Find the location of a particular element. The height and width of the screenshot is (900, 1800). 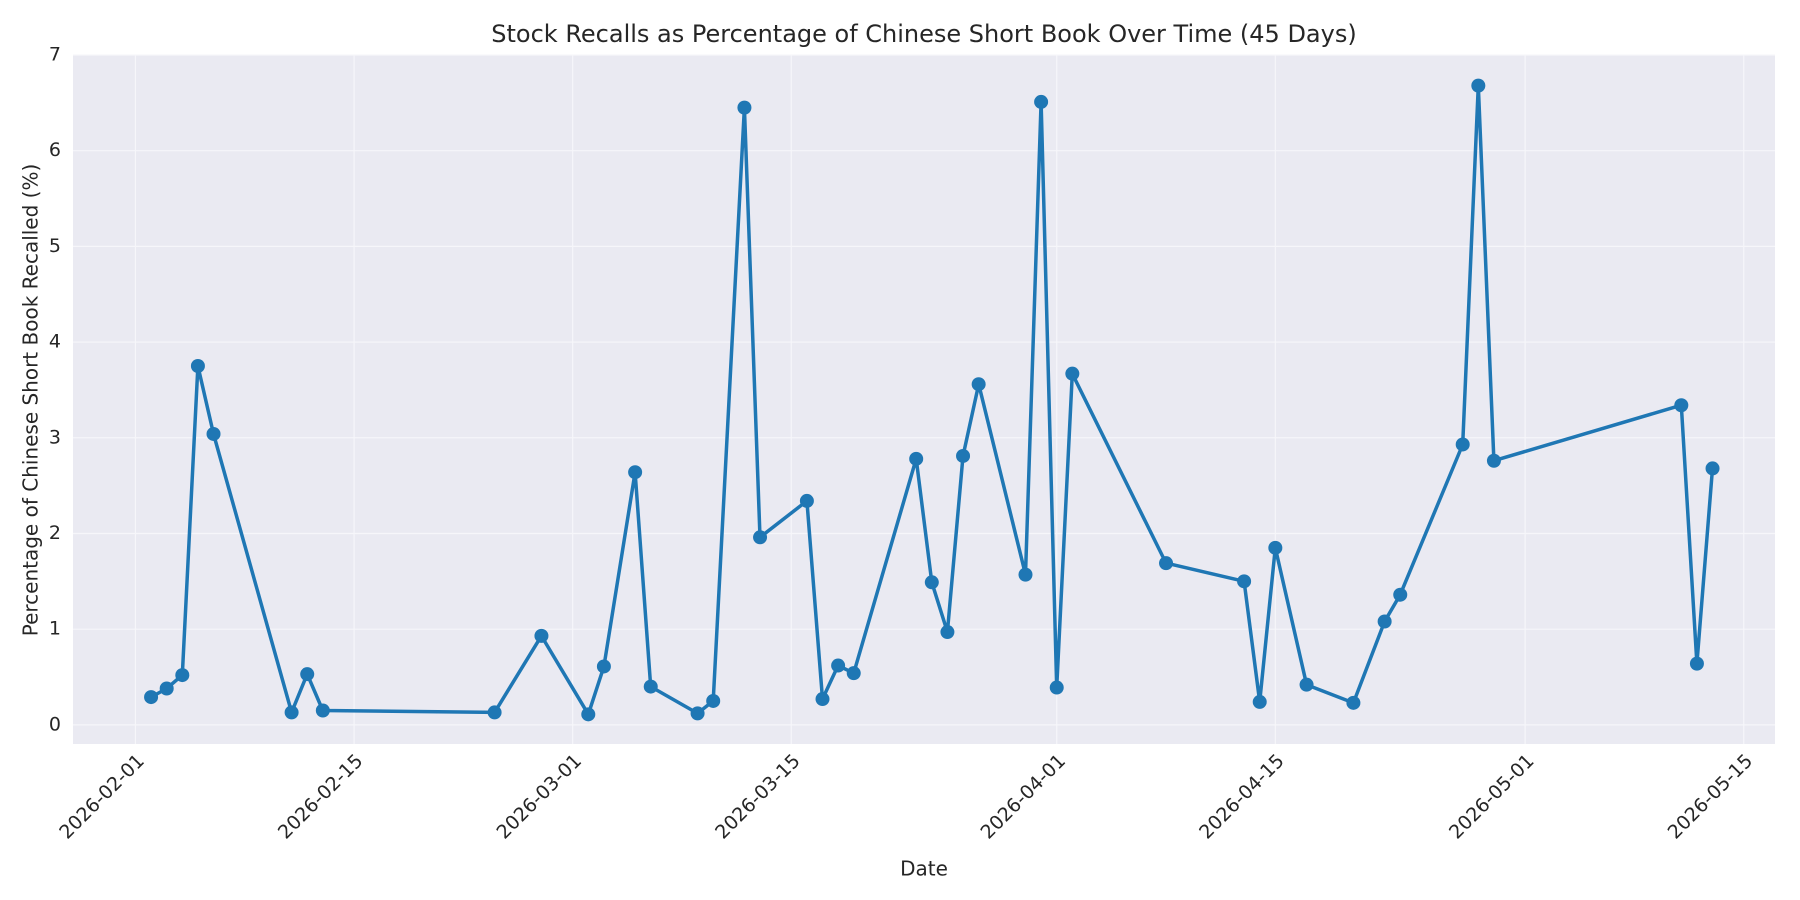

x-tick-label: 2026-05-15 is located at coordinates (1711, 797).